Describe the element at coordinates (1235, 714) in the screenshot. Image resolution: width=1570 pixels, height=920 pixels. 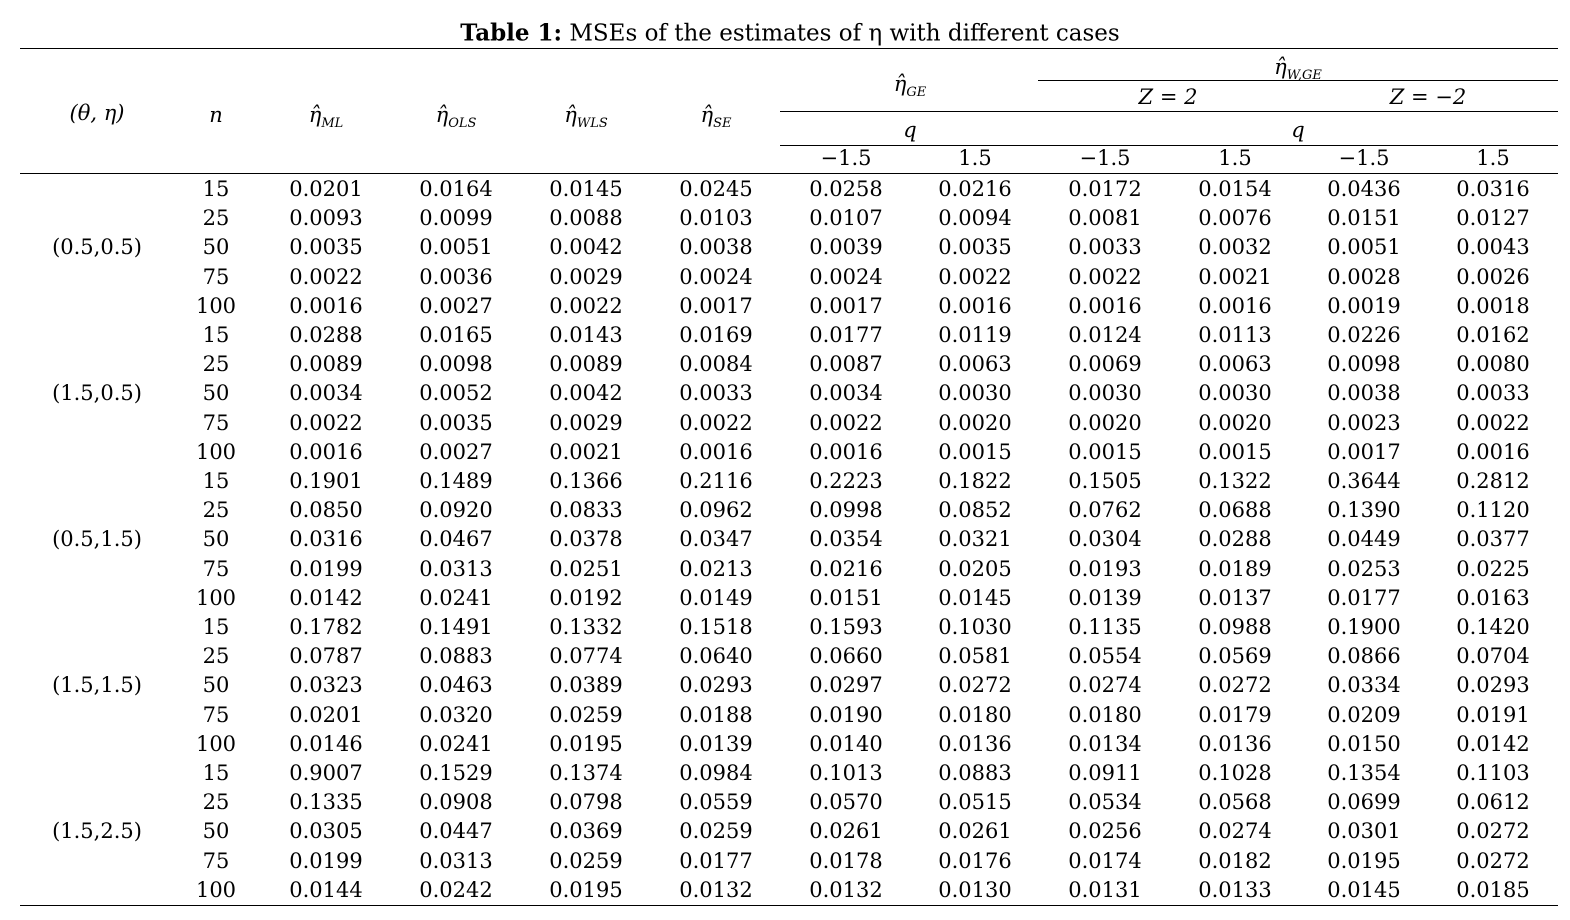
I see `mse-cell: 0.0179` at that location.